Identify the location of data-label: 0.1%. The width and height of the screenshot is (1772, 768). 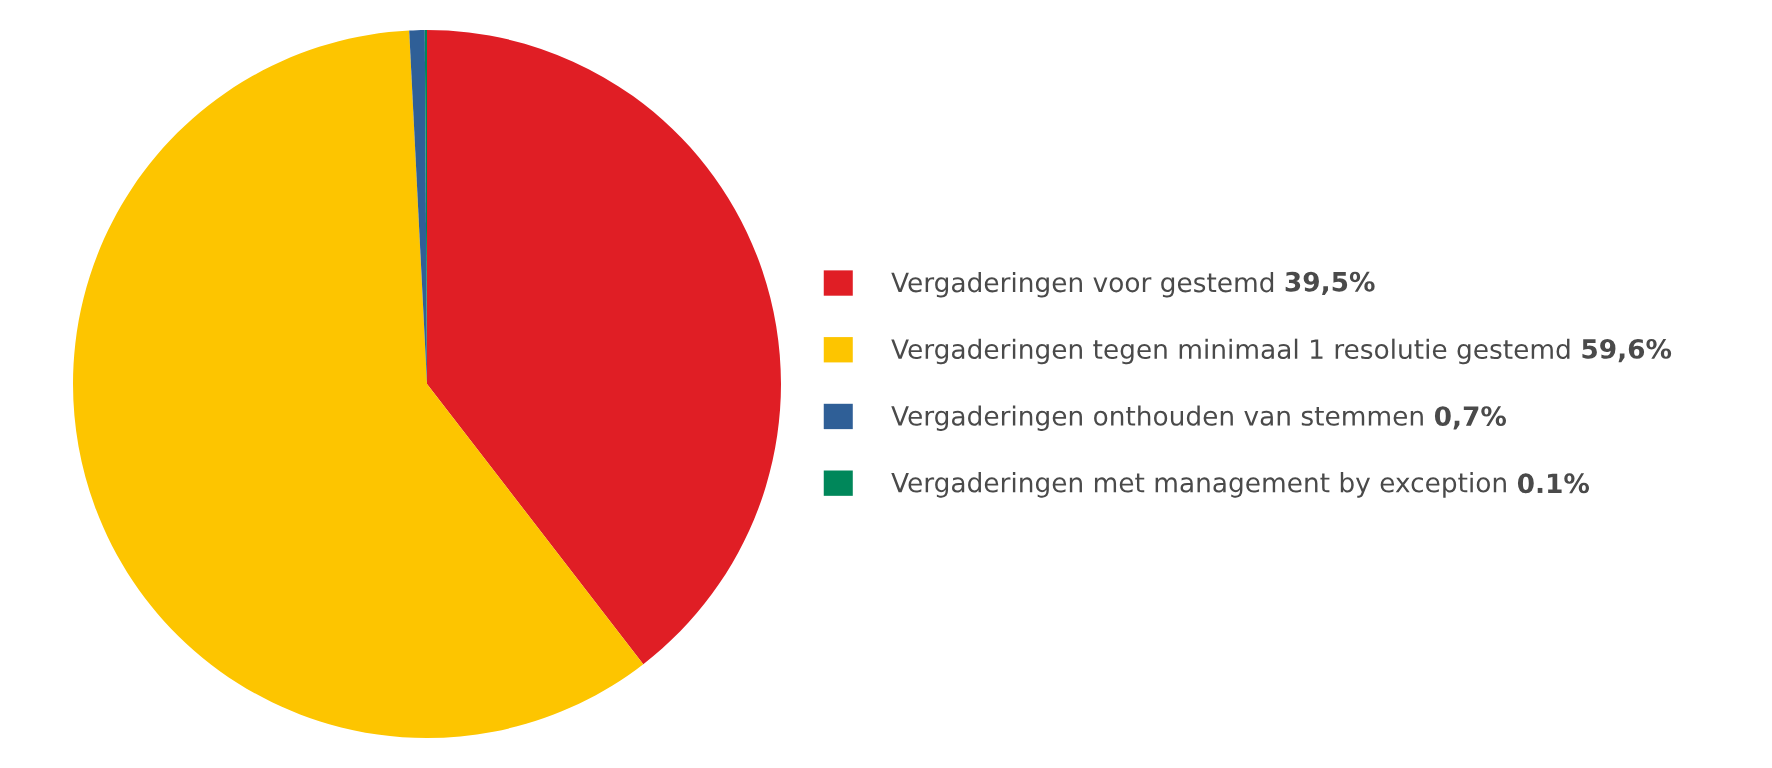
(1553, 483).